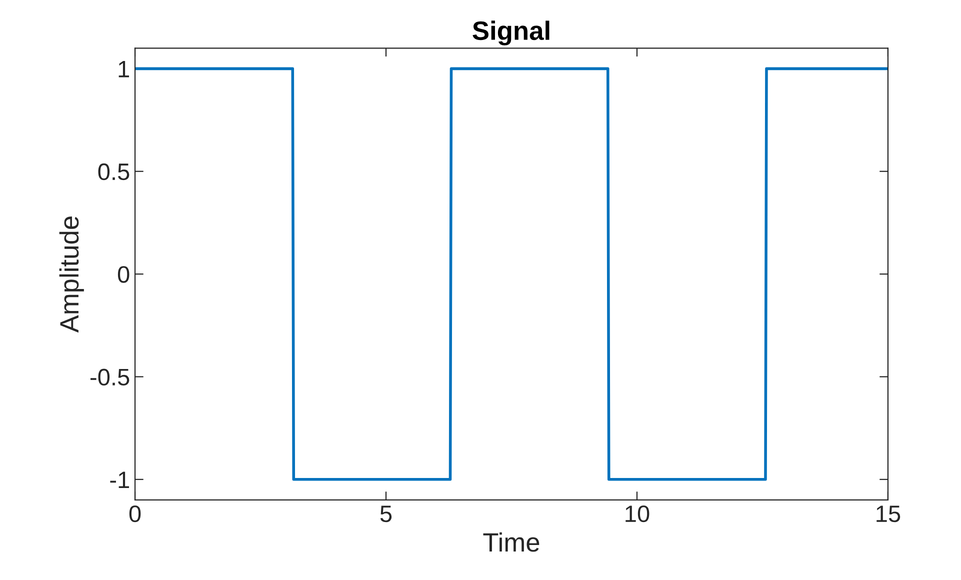 The image size is (961, 580). Describe the element at coordinates (110, 377) in the screenshot. I see `y-tick-label: -0.5` at that location.